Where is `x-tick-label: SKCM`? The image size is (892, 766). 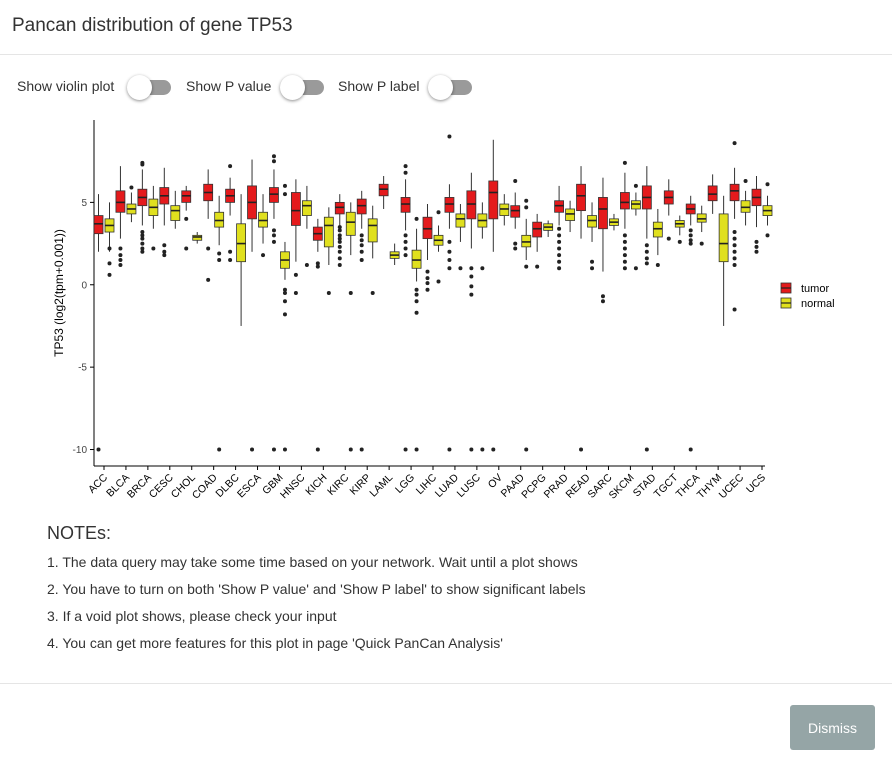 x-tick-label: SKCM is located at coordinates (622, 487).